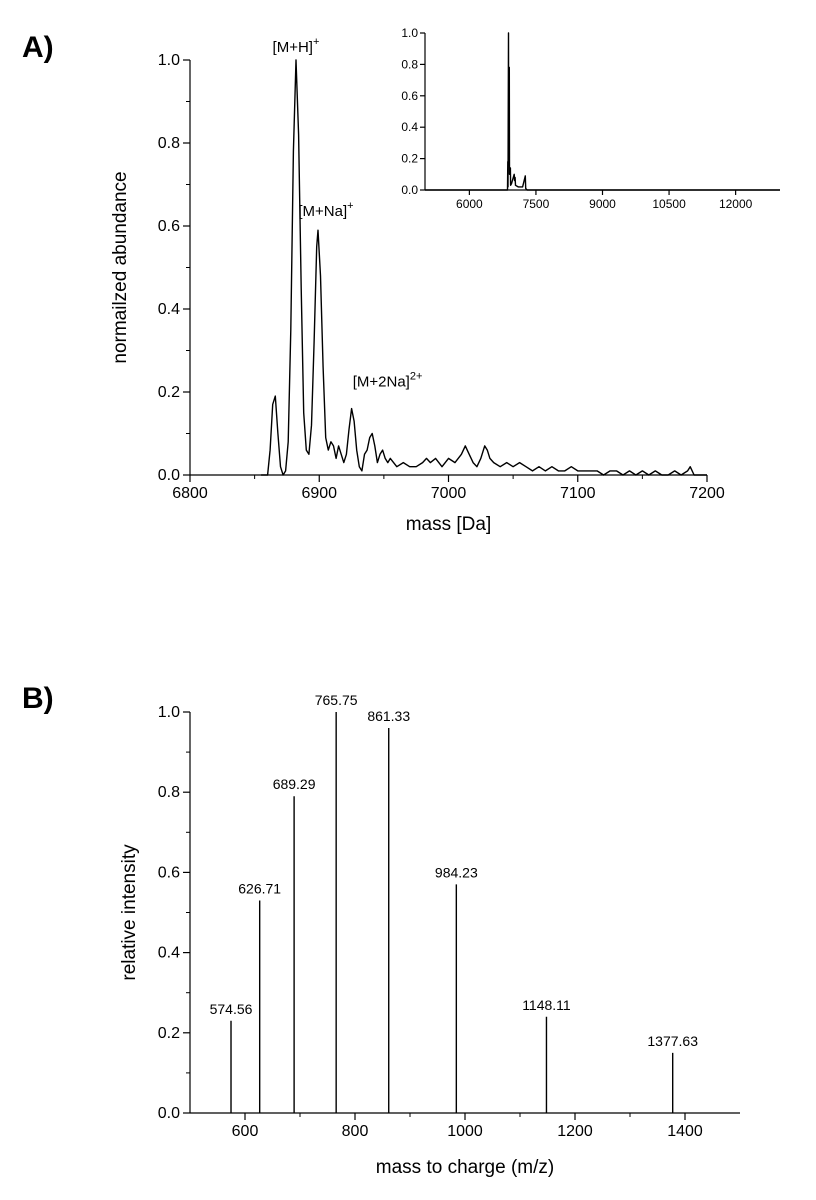  Describe the element at coordinates (38, 698) in the screenshot. I see `panel-b-label: B)` at that location.